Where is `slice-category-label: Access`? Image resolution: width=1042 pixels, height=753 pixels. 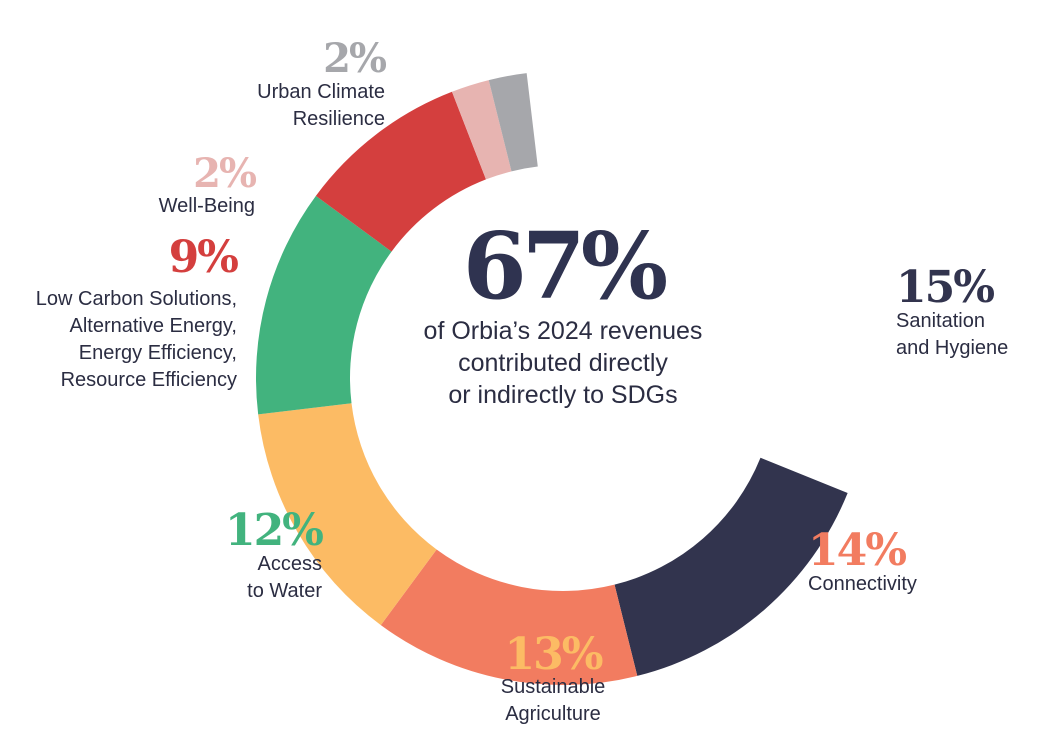 slice-category-label: Access is located at coordinates (290, 564).